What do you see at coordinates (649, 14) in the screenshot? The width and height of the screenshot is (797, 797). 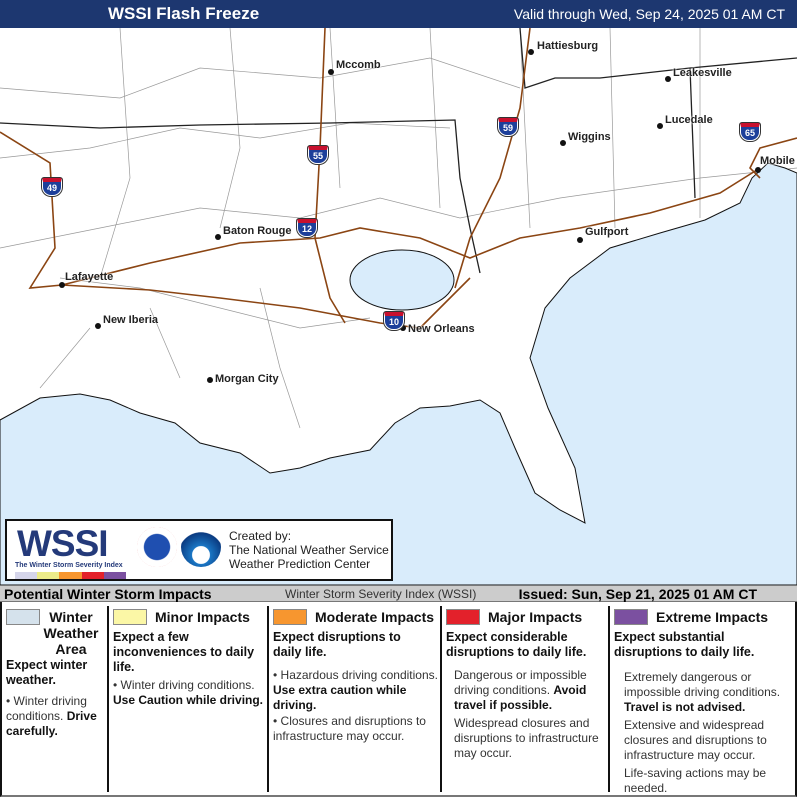 I see `valid-time: Valid through Wed, Sep 24, 2025 01 AM CT` at bounding box center [649, 14].